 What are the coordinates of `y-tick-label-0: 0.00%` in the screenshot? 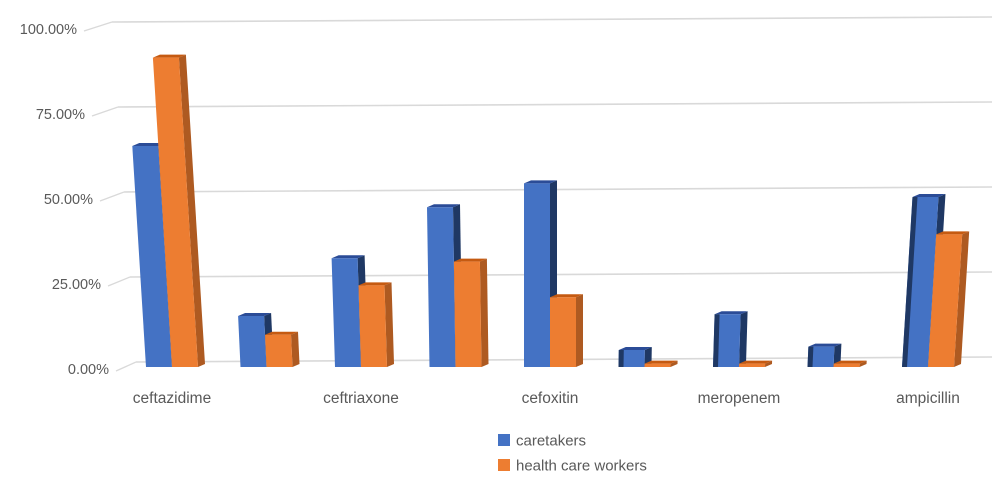 It's located at (88, 370).